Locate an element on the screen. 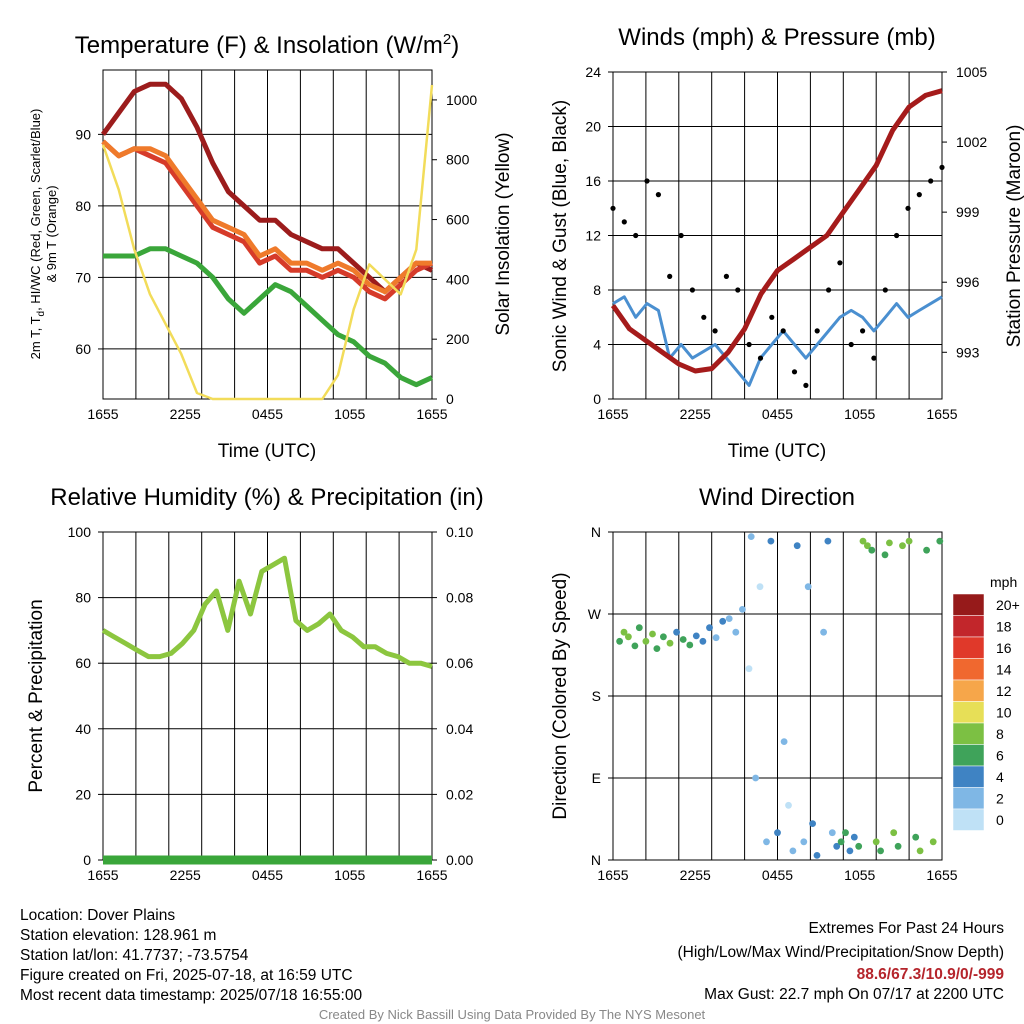 The width and height of the screenshot is (1024, 1024). temp-x-axis-label: Time (UTC) is located at coordinates (267, 451).